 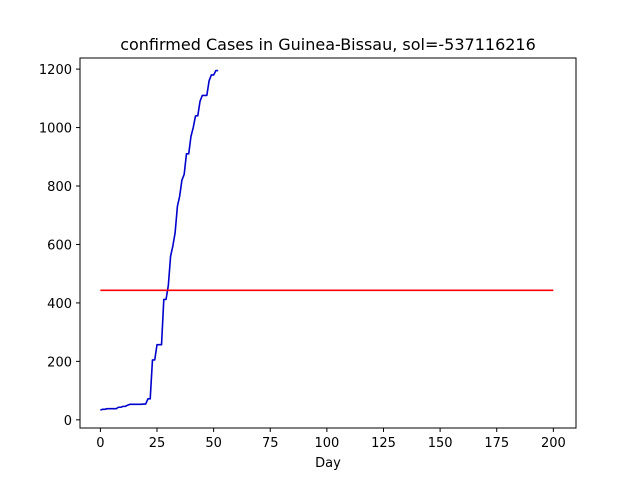 What do you see at coordinates (328, 463) in the screenshot?
I see `x-axis-title: Day` at bounding box center [328, 463].